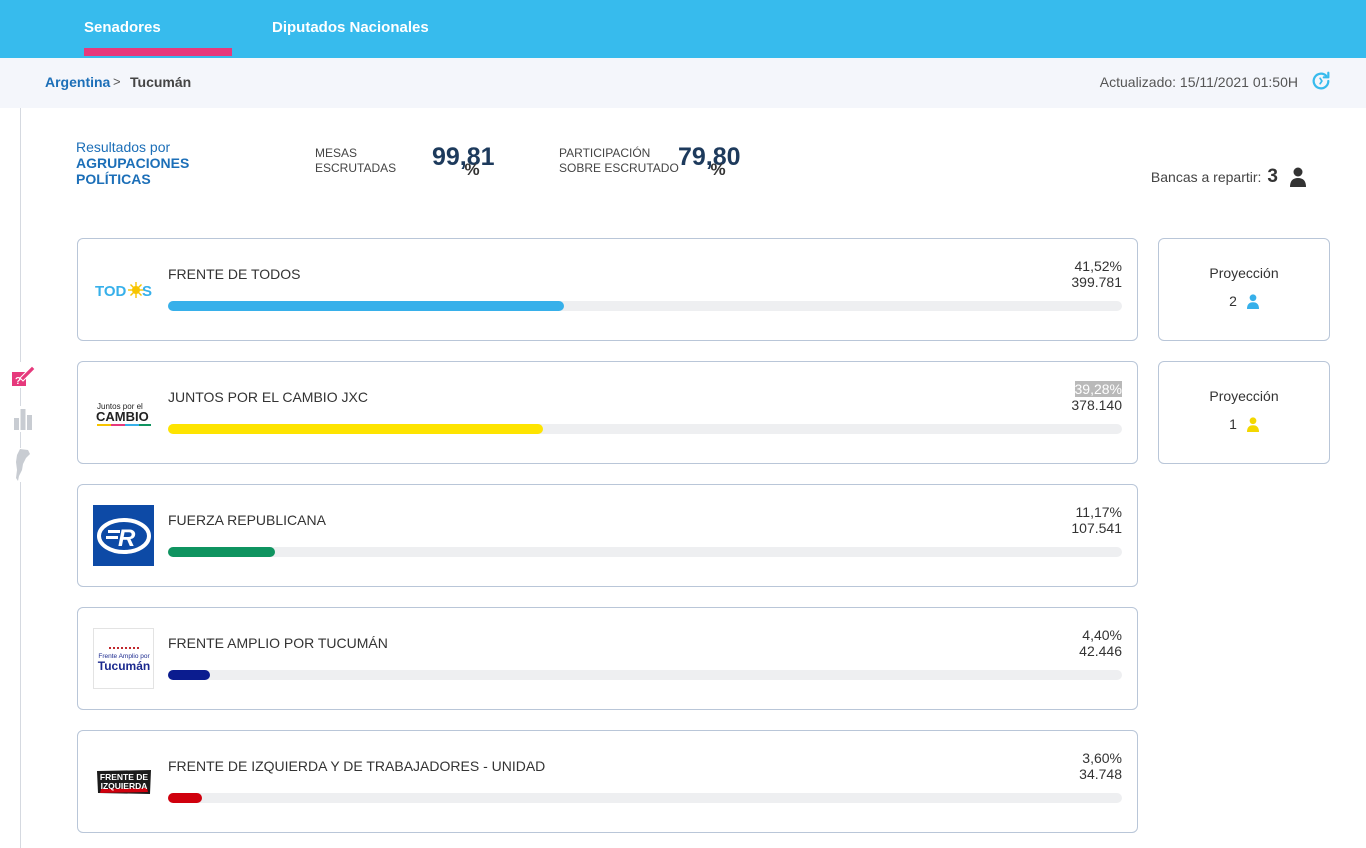 The image size is (1366, 848). What do you see at coordinates (709, 157) in the screenshot?
I see `participacion-number: 79,80` at bounding box center [709, 157].